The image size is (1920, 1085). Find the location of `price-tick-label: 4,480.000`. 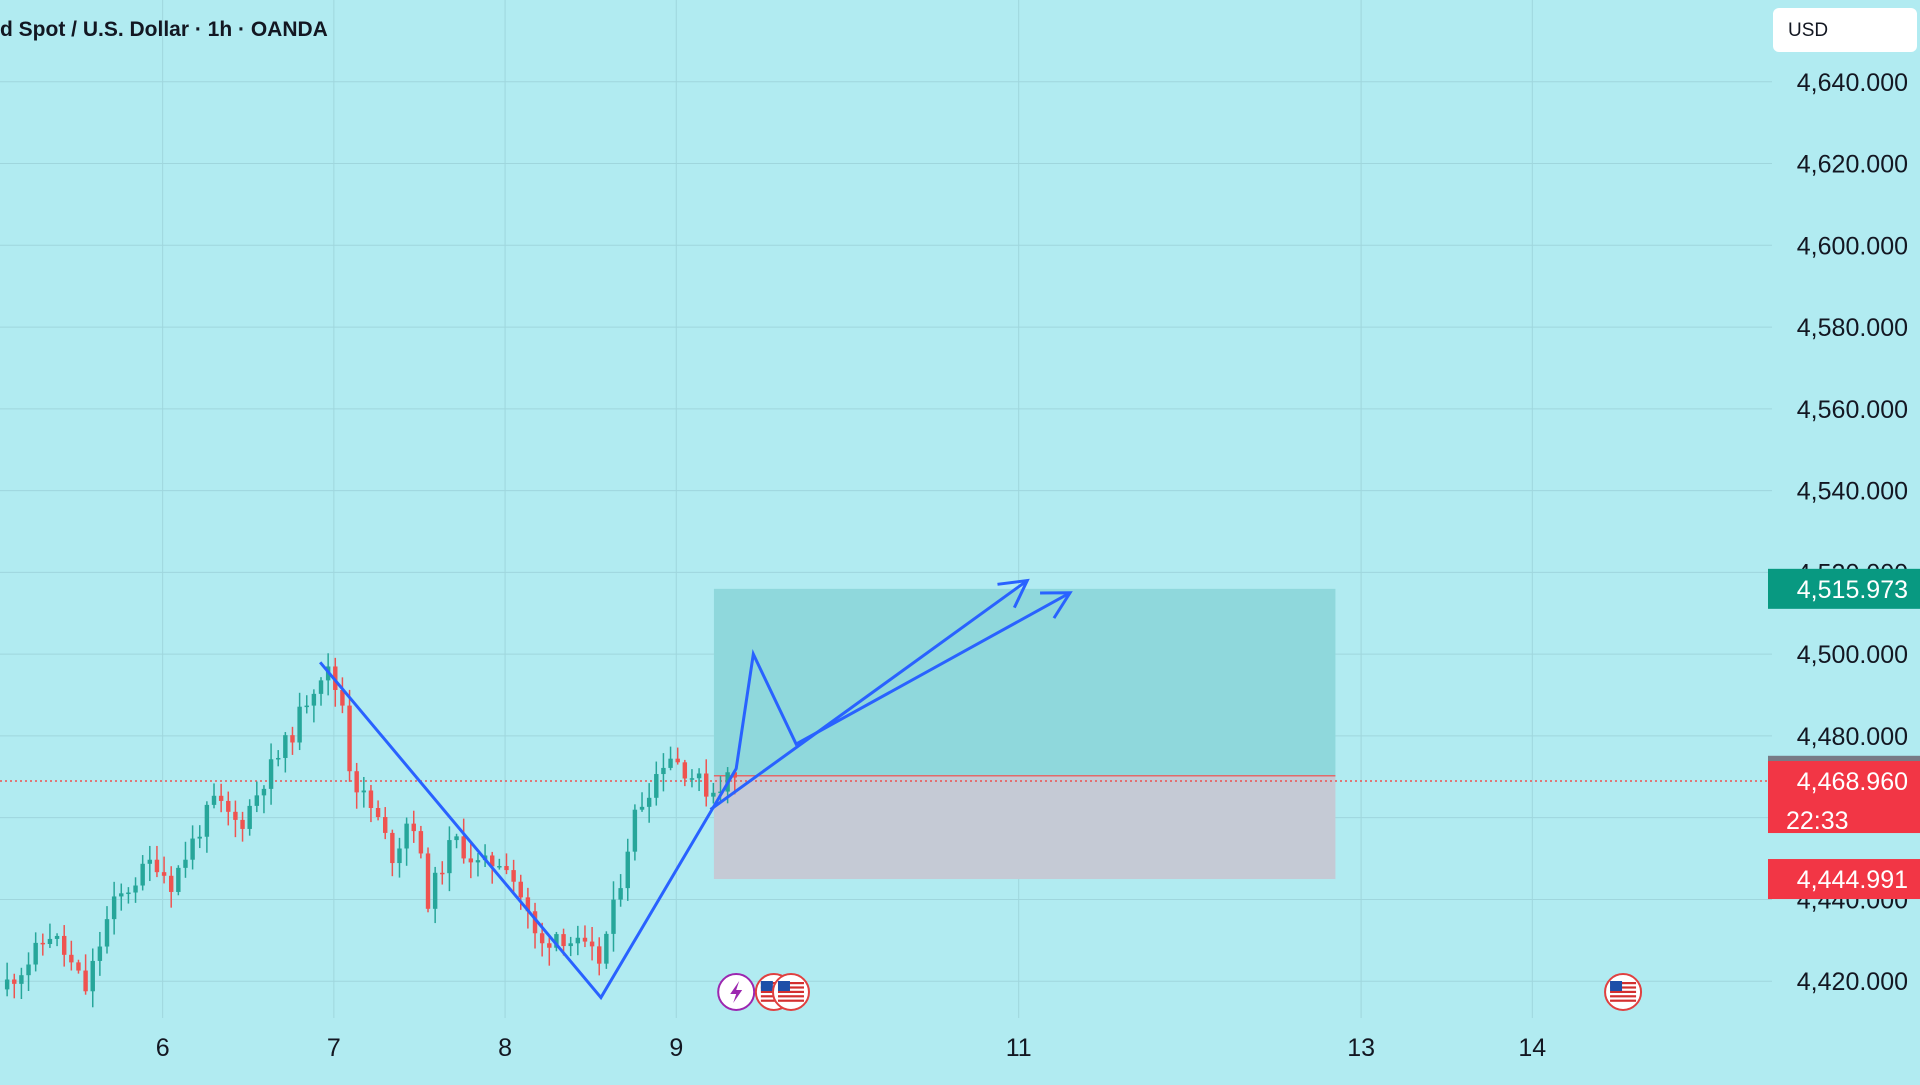

price-tick-label: 4,480.000 is located at coordinates (1852, 737).